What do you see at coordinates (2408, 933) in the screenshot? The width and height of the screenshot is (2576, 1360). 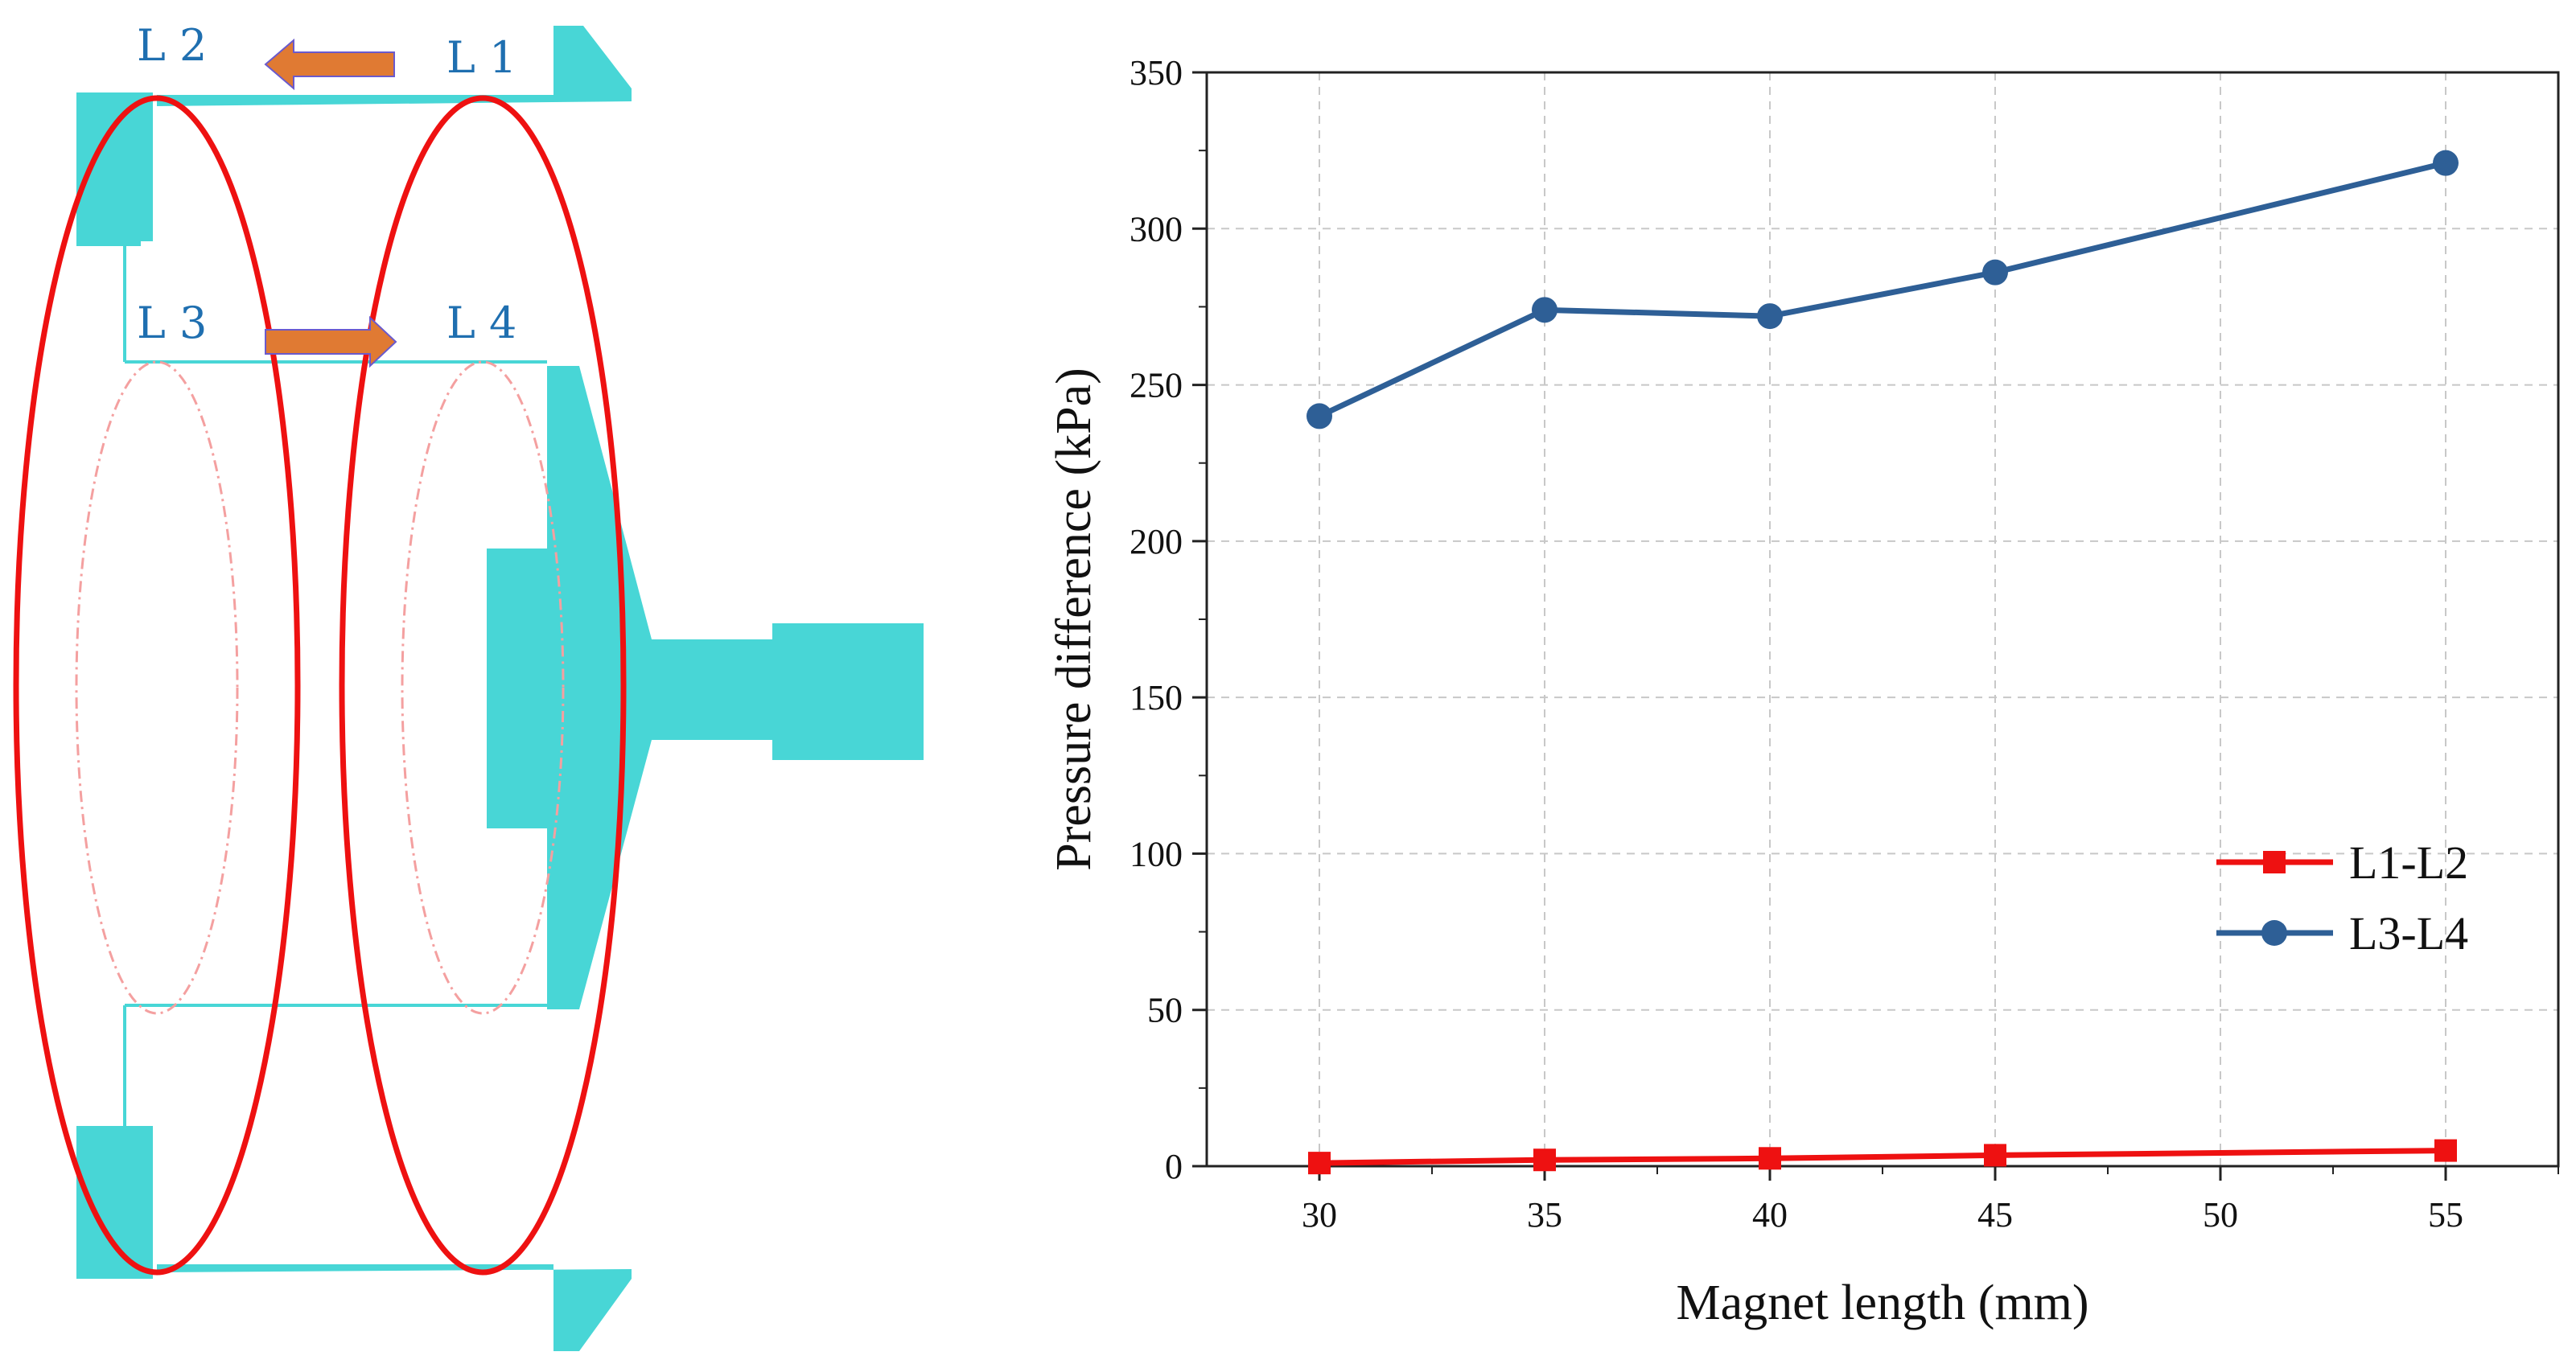 I see `legend-label: L3-L4` at bounding box center [2408, 933].